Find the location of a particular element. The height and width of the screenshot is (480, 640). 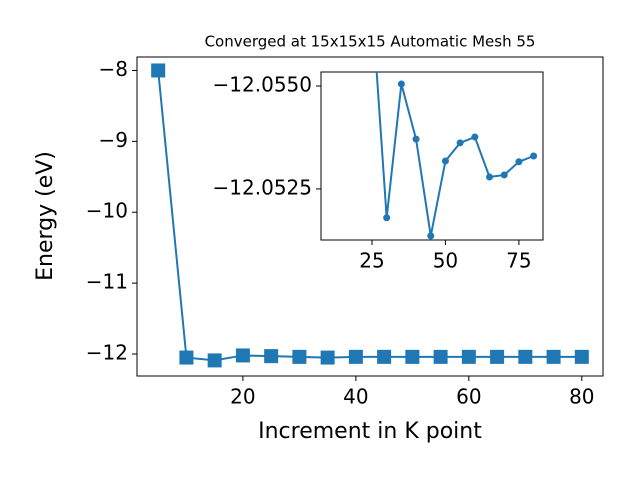

x-axis-label: Increment in K point is located at coordinates (370, 431).